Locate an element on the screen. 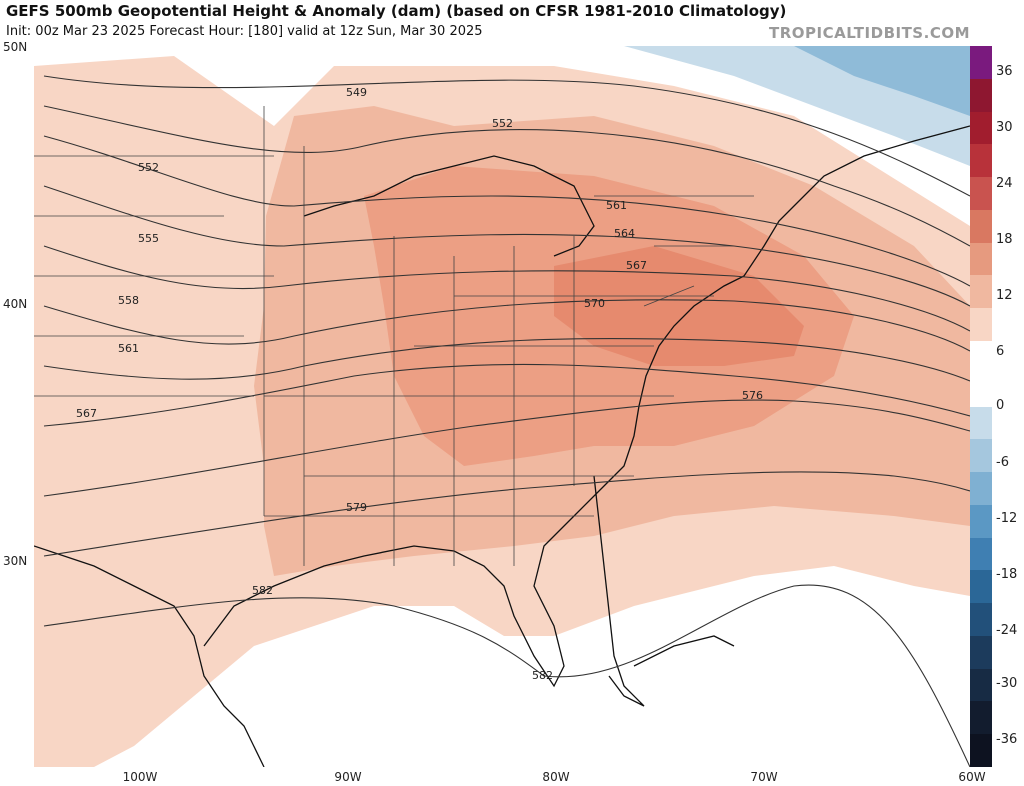  lon-label: 90W is located at coordinates (348, 777).